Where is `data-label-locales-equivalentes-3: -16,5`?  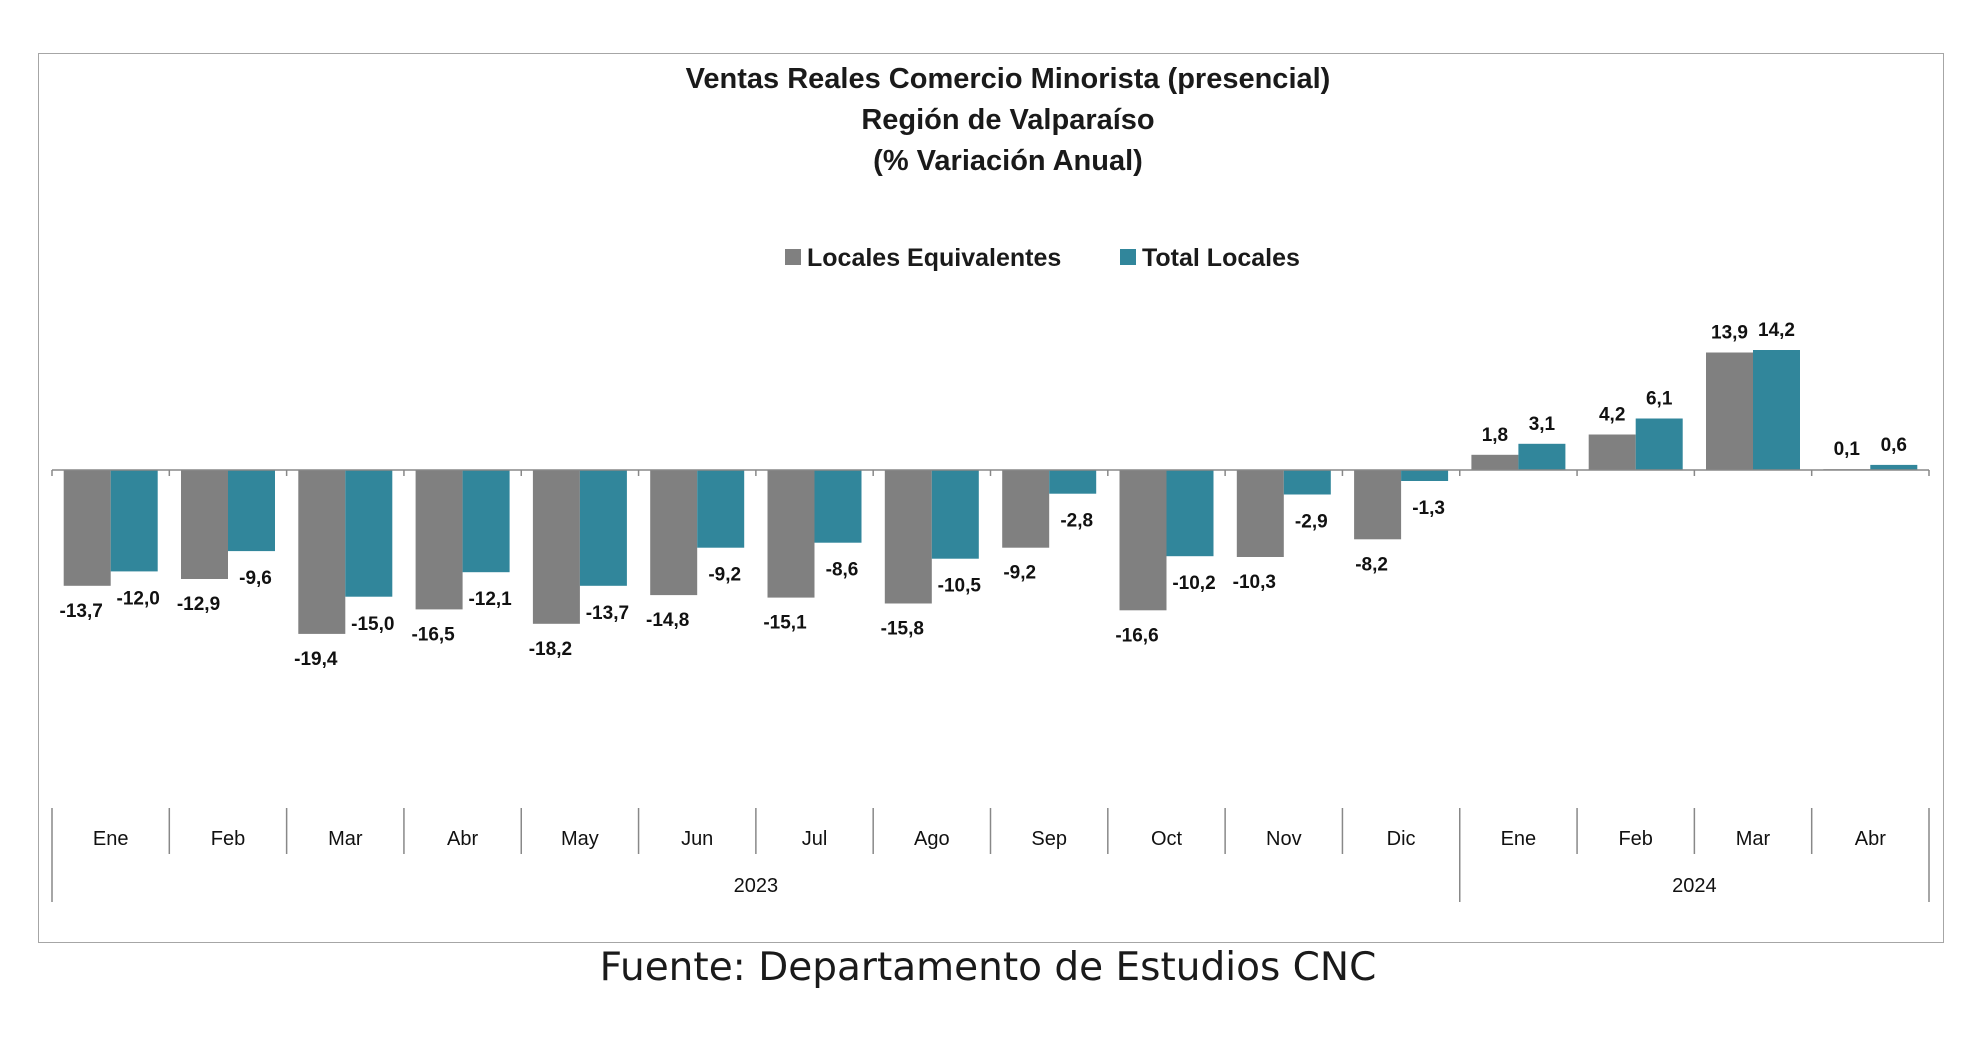
data-label-locales-equivalentes-3: -16,5 is located at coordinates (433, 634).